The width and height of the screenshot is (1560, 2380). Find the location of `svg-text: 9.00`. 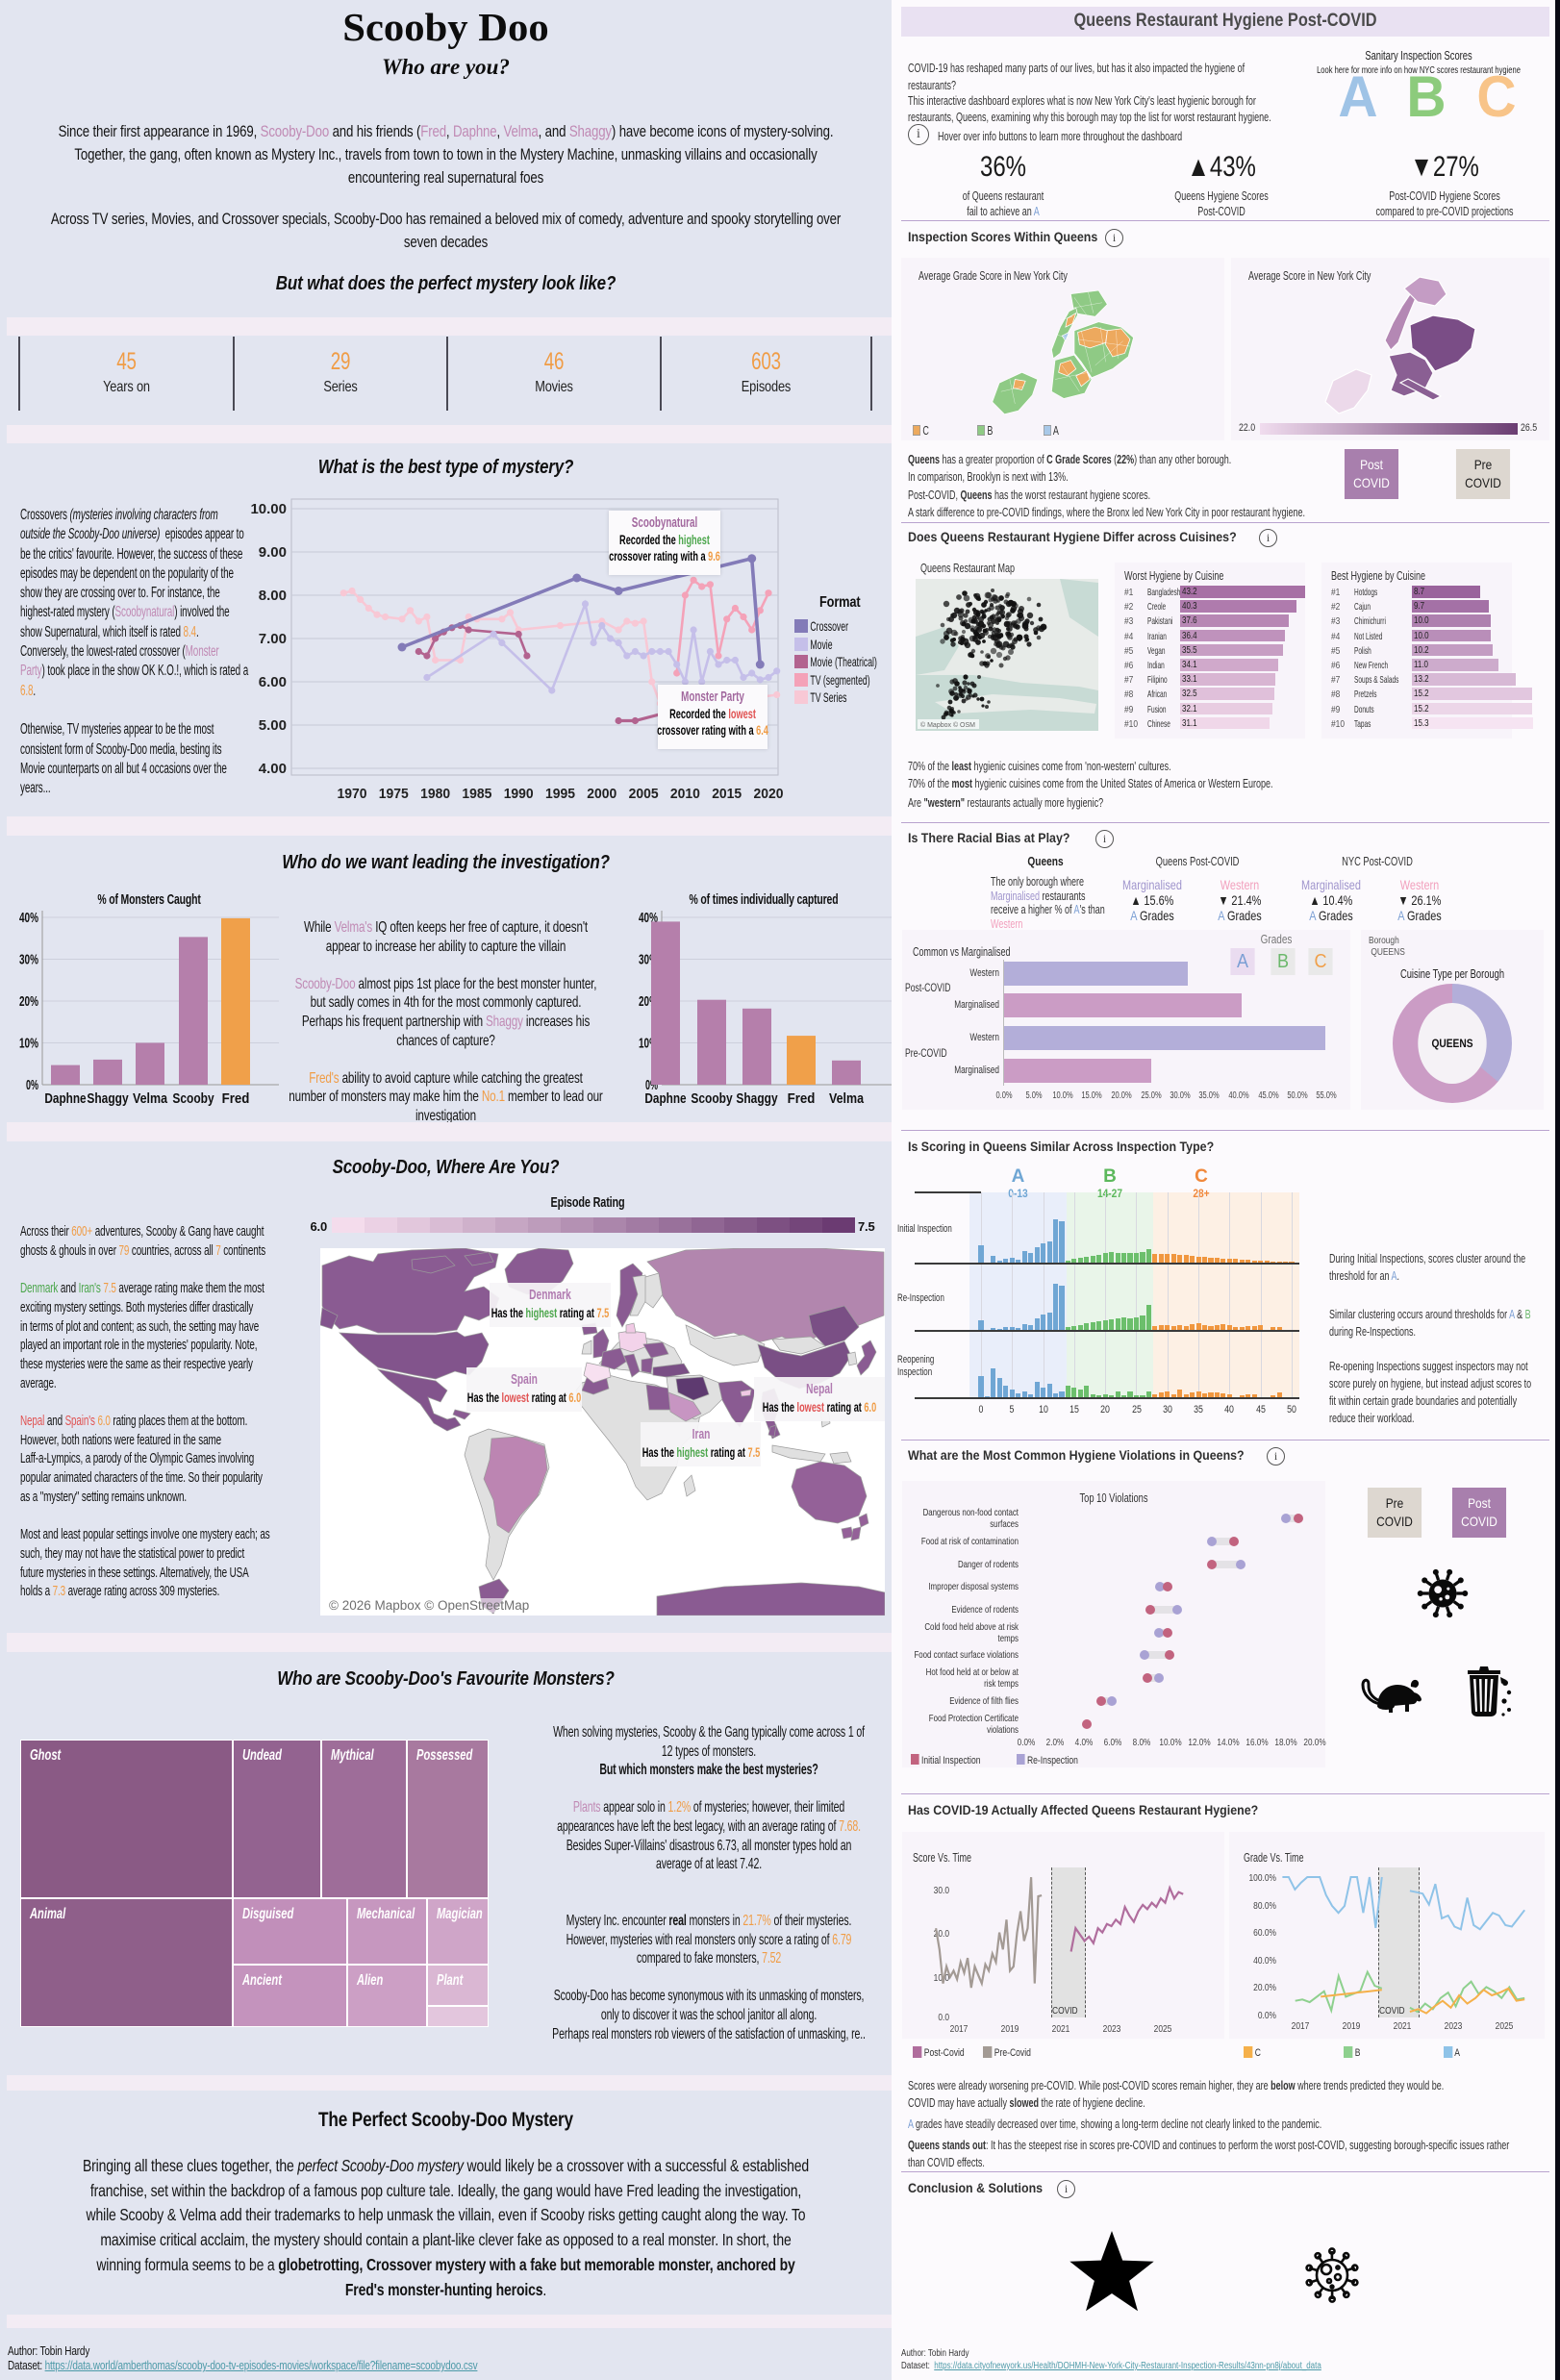

svg-text: 9.00 is located at coordinates (273, 552).